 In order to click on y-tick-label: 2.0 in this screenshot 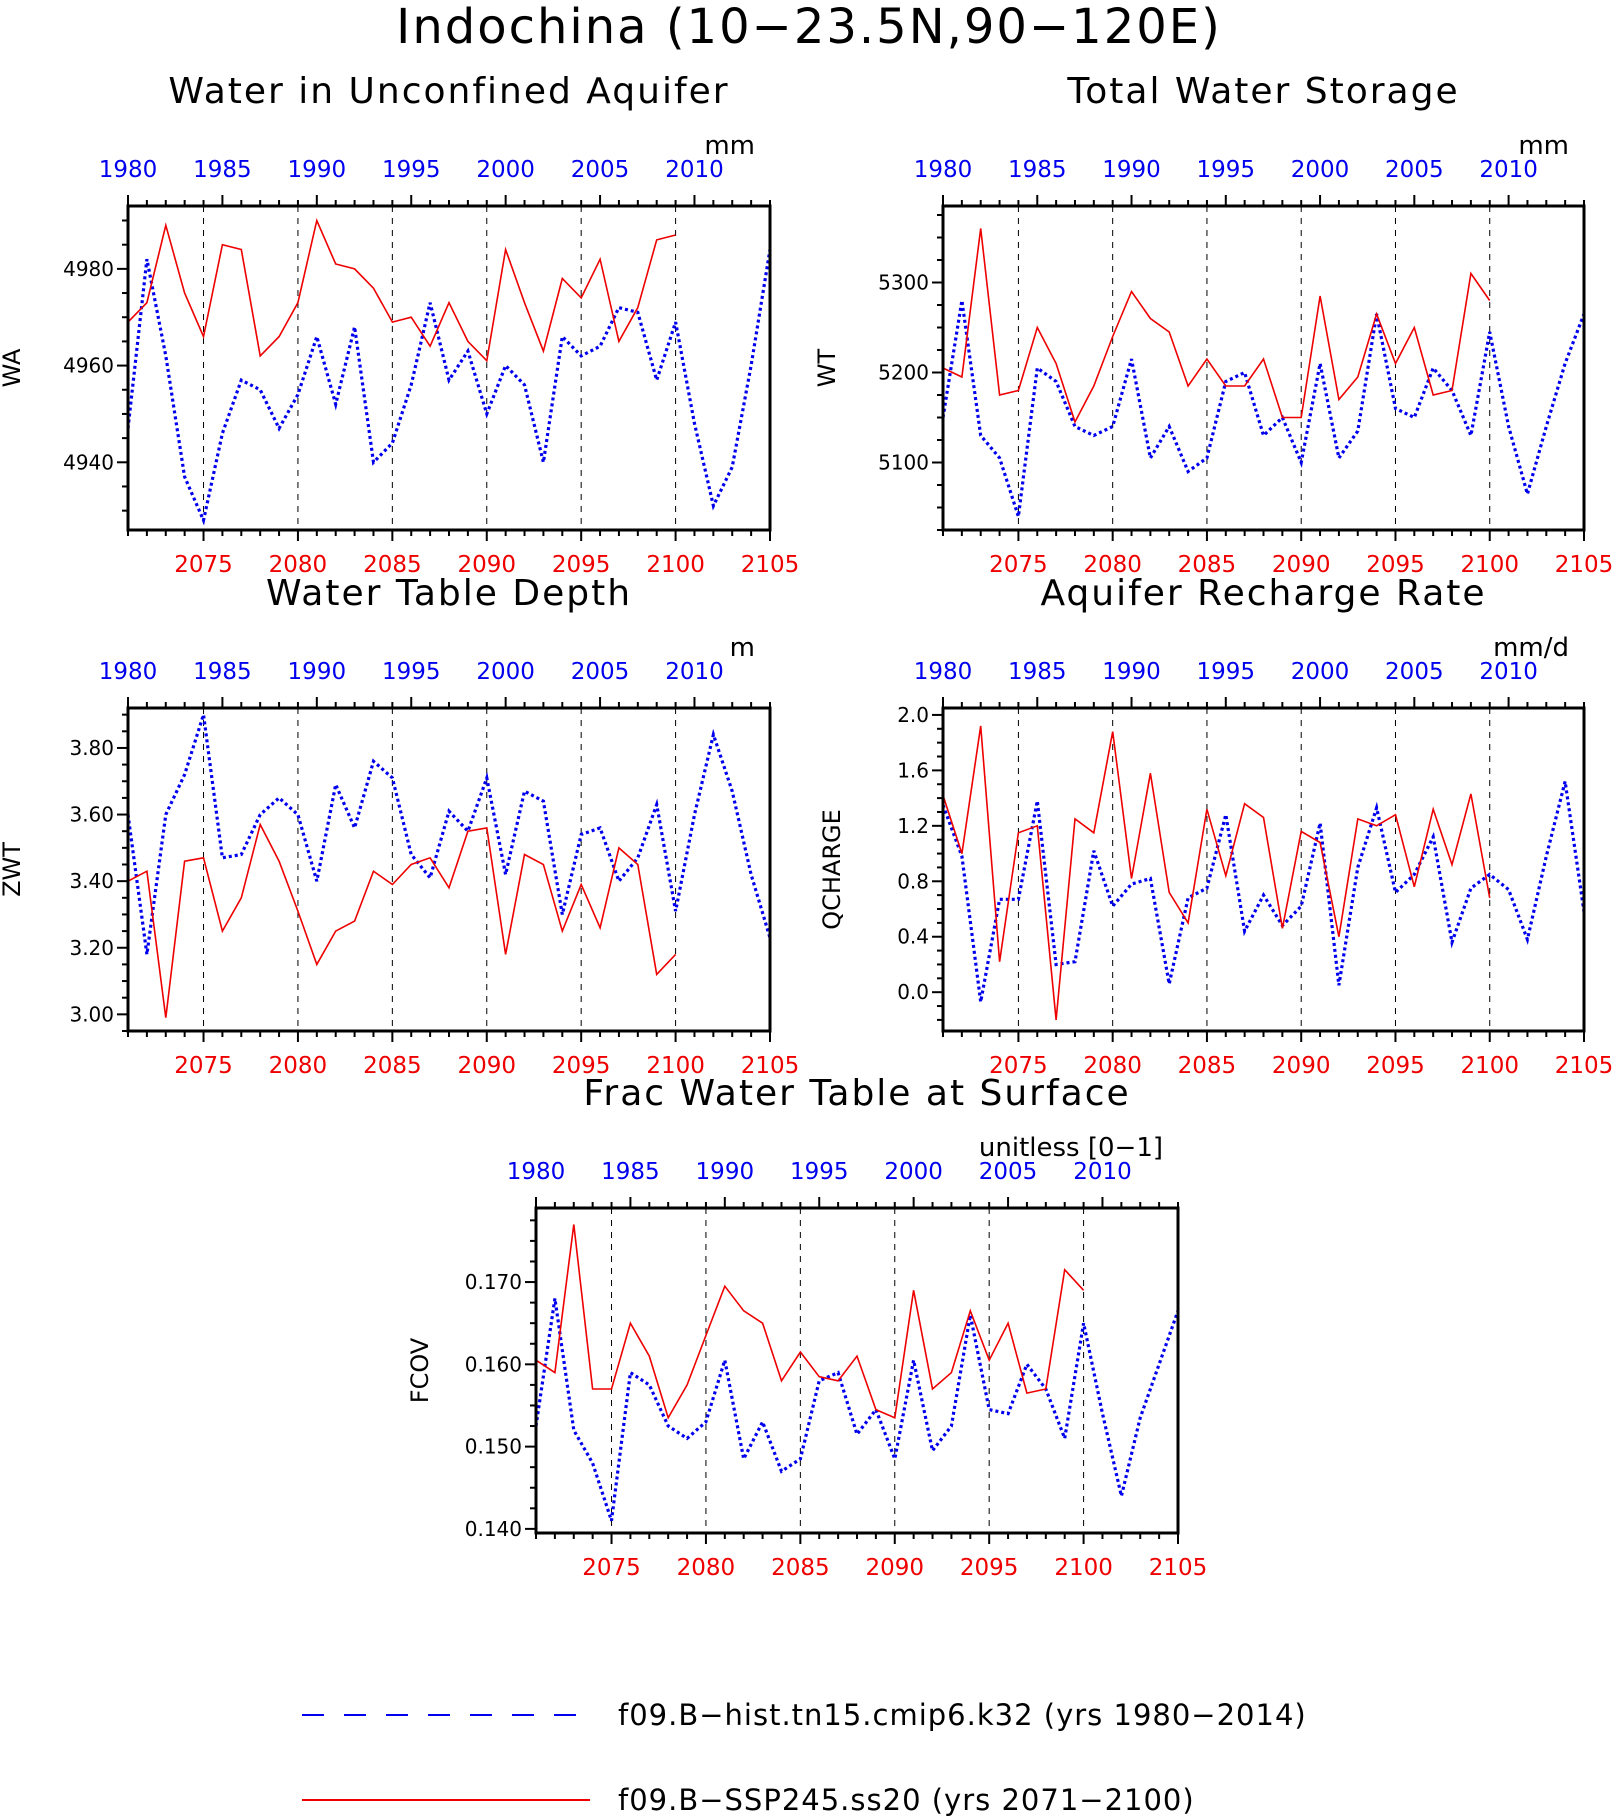, I will do `click(913, 715)`.